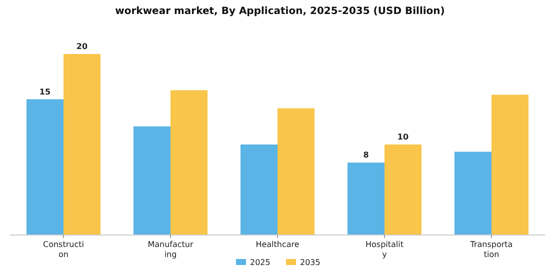 The height and width of the screenshot is (280, 560). What do you see at coordinates (403, 137) in the screenshot?
I see `data-label: 10` at bounding box center [403, 137].